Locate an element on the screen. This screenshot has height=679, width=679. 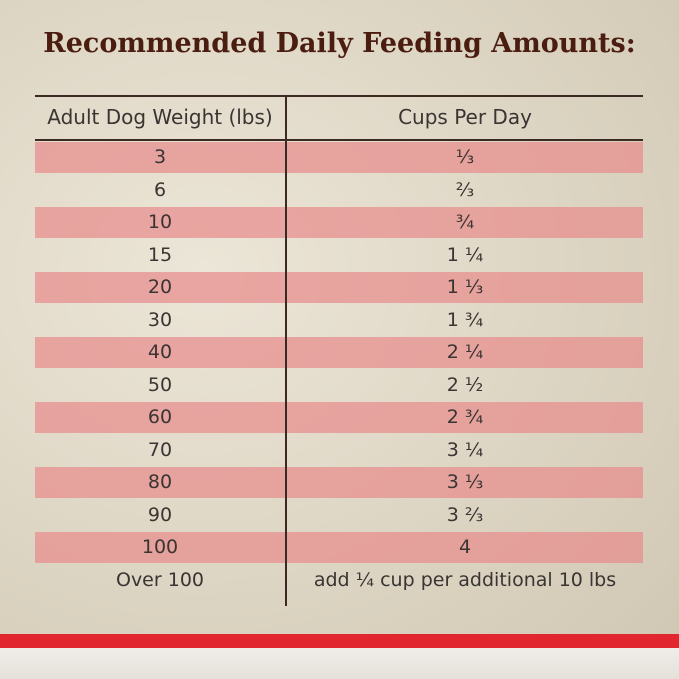
table-cell: 30 is located at coordinates (160, 319).